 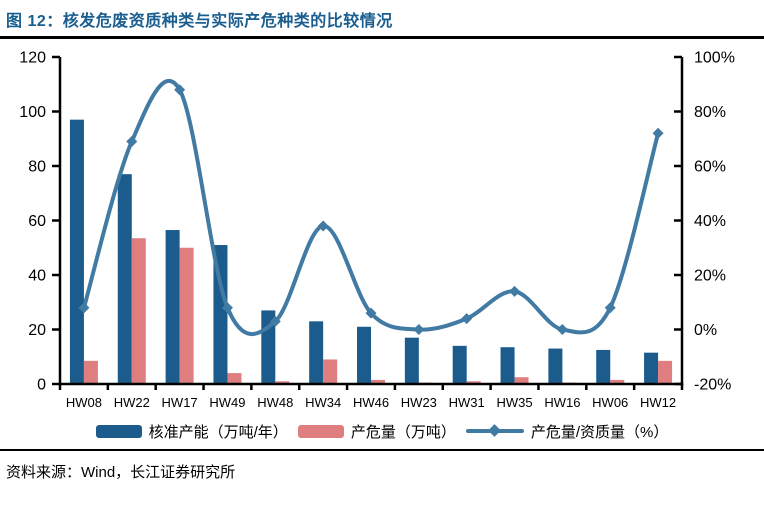 I want to click on tick-label: 40%, so click(x=710, y=221).